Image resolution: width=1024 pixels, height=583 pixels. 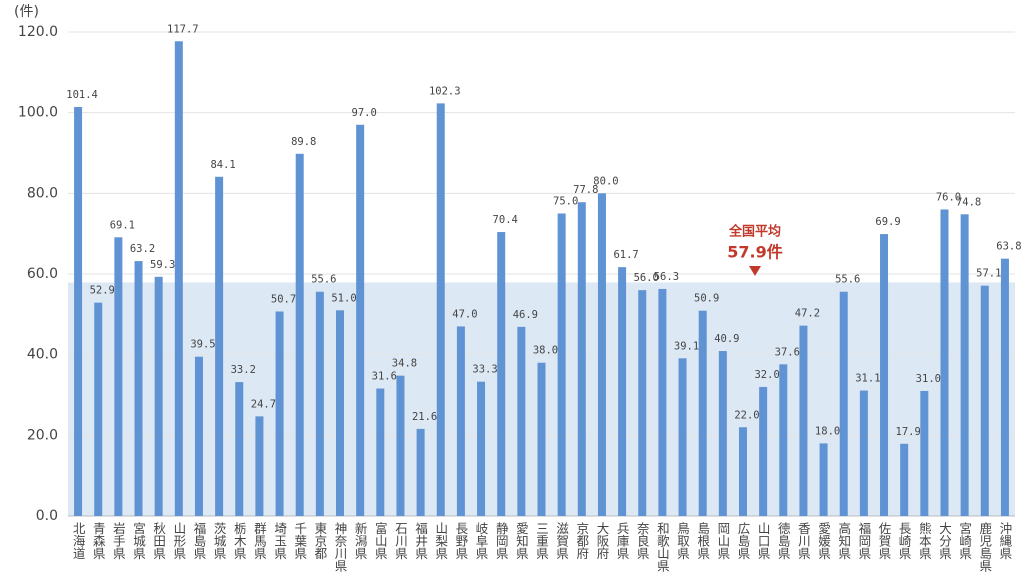 What do you see at coordinates (581, 541) in the screenshot?
I see `x-tick-label: 京都府` at bounding box center [581, 541].